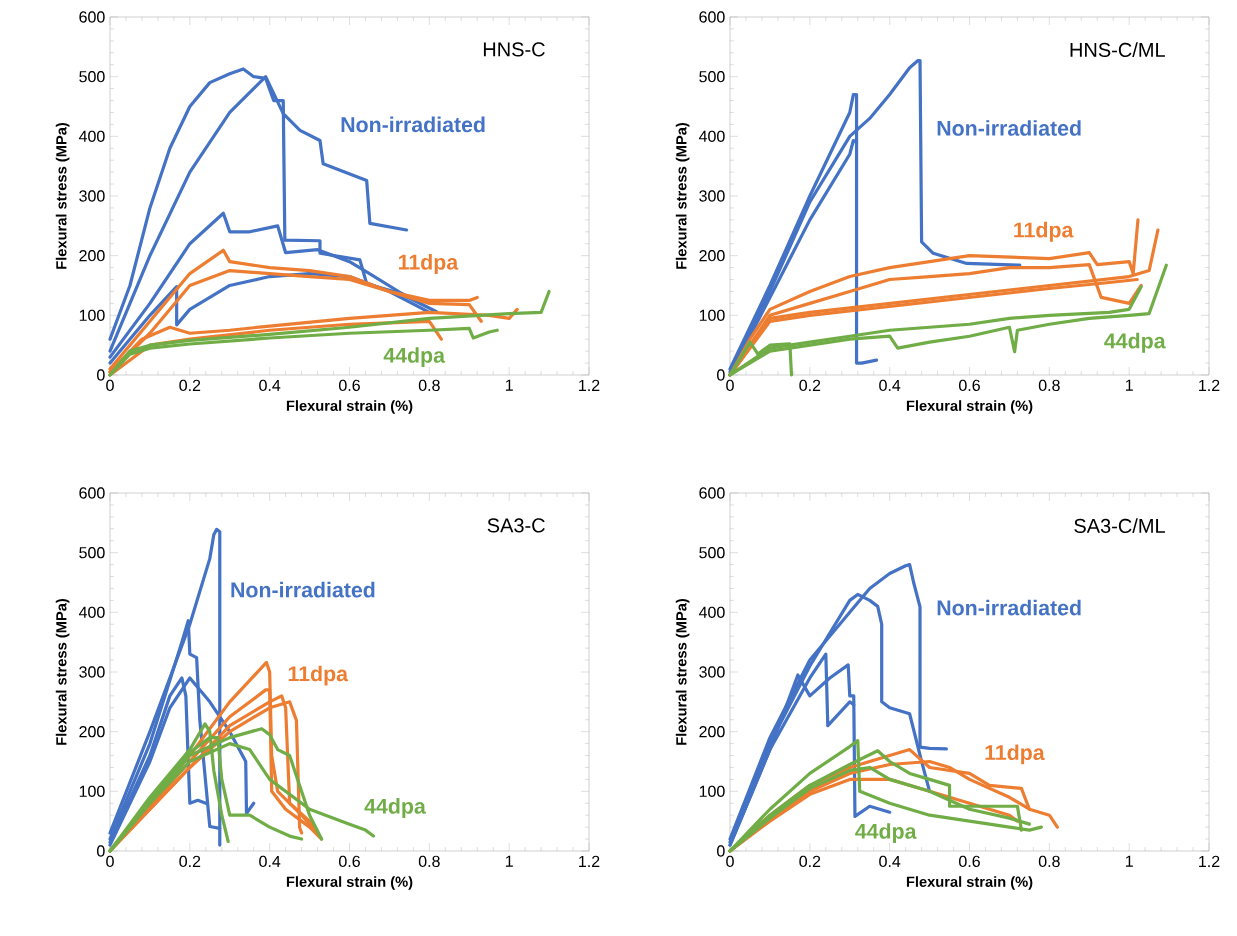 The width and height of the screenshot is (1237, 936). What do you see at coordinates (514, 49) in the screenshot?
I see `text: HNS-C` at bounding box center [514, 49].